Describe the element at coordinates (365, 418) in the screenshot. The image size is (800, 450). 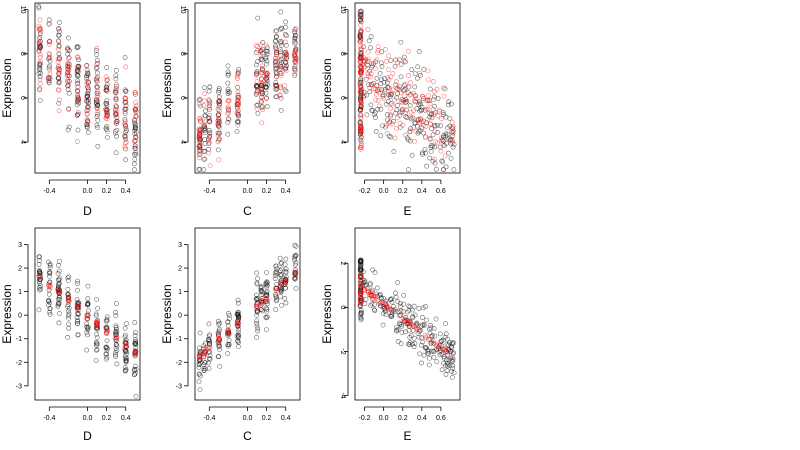
I see `panel-6-x-tick-label: -0.2` at that location.